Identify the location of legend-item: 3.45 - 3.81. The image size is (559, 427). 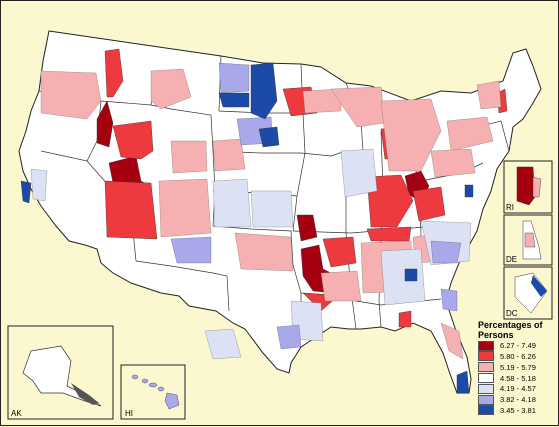
(517, 410).